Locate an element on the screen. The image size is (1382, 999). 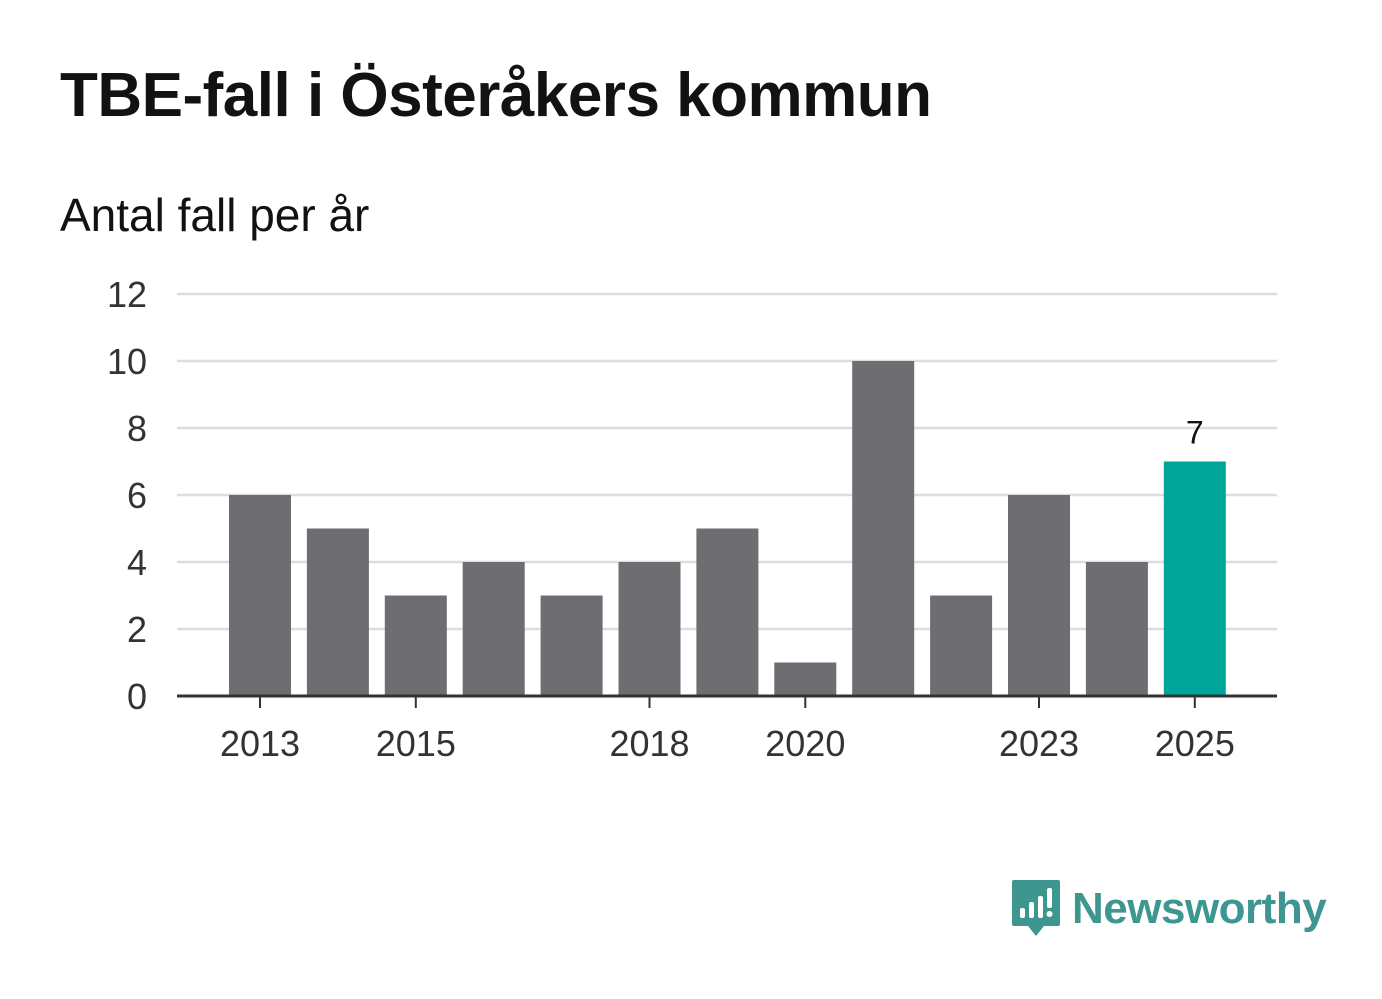
x-axis-ticks: 2013 2015 2018 2020 2023 2025 is located at coordinates (727, 730).